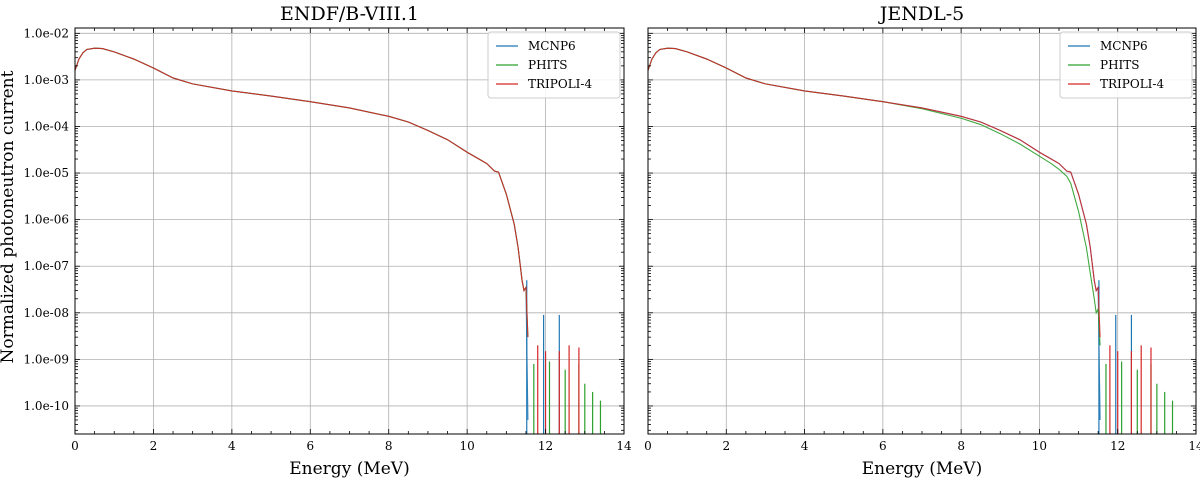 Image resolution: width=1200 pixels, height=482 pixels. What do you see at coordinates (46, 80) in the screenshot?
I see `y-tick-label: 1.0e-03` at bounding box center [46, 80].